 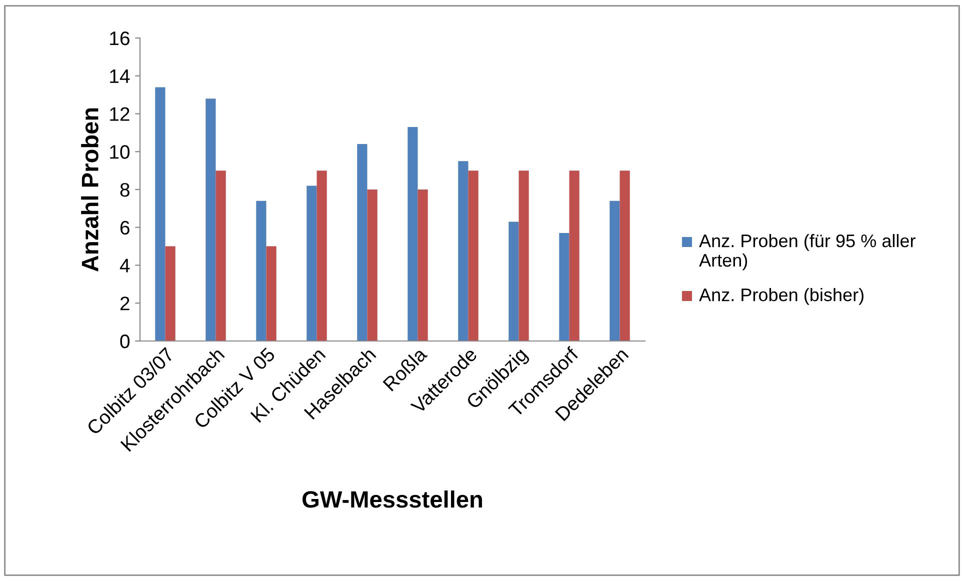 What do you see at coordinates (781, 296) in the screenshot?
I see `legend-label: Anz. Proben (bisher)` at bounding box center [781, 296].